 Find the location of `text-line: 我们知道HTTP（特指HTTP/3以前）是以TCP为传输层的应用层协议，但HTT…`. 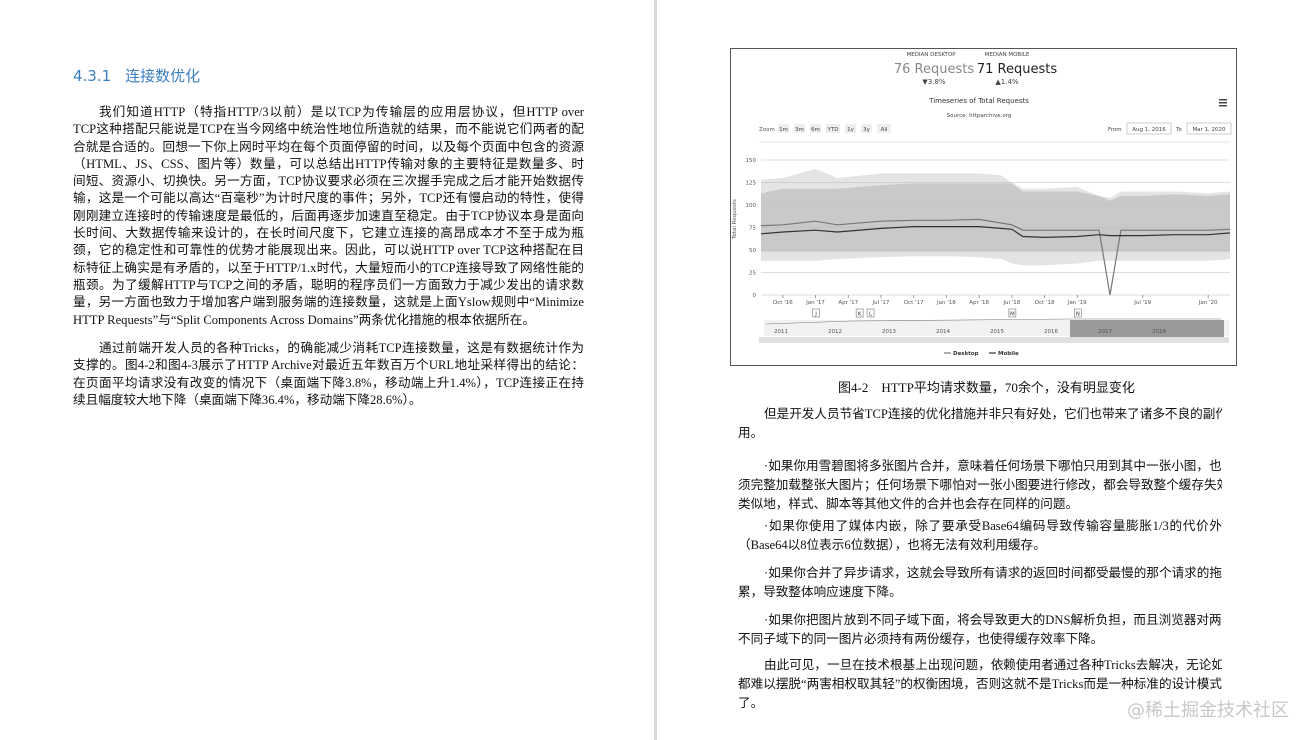

text-line: 我们知道HTTP（特指HTTP/3以前）是以TCP为传输层的应用层协议，但HTT… is located at coordinates (341, 112).